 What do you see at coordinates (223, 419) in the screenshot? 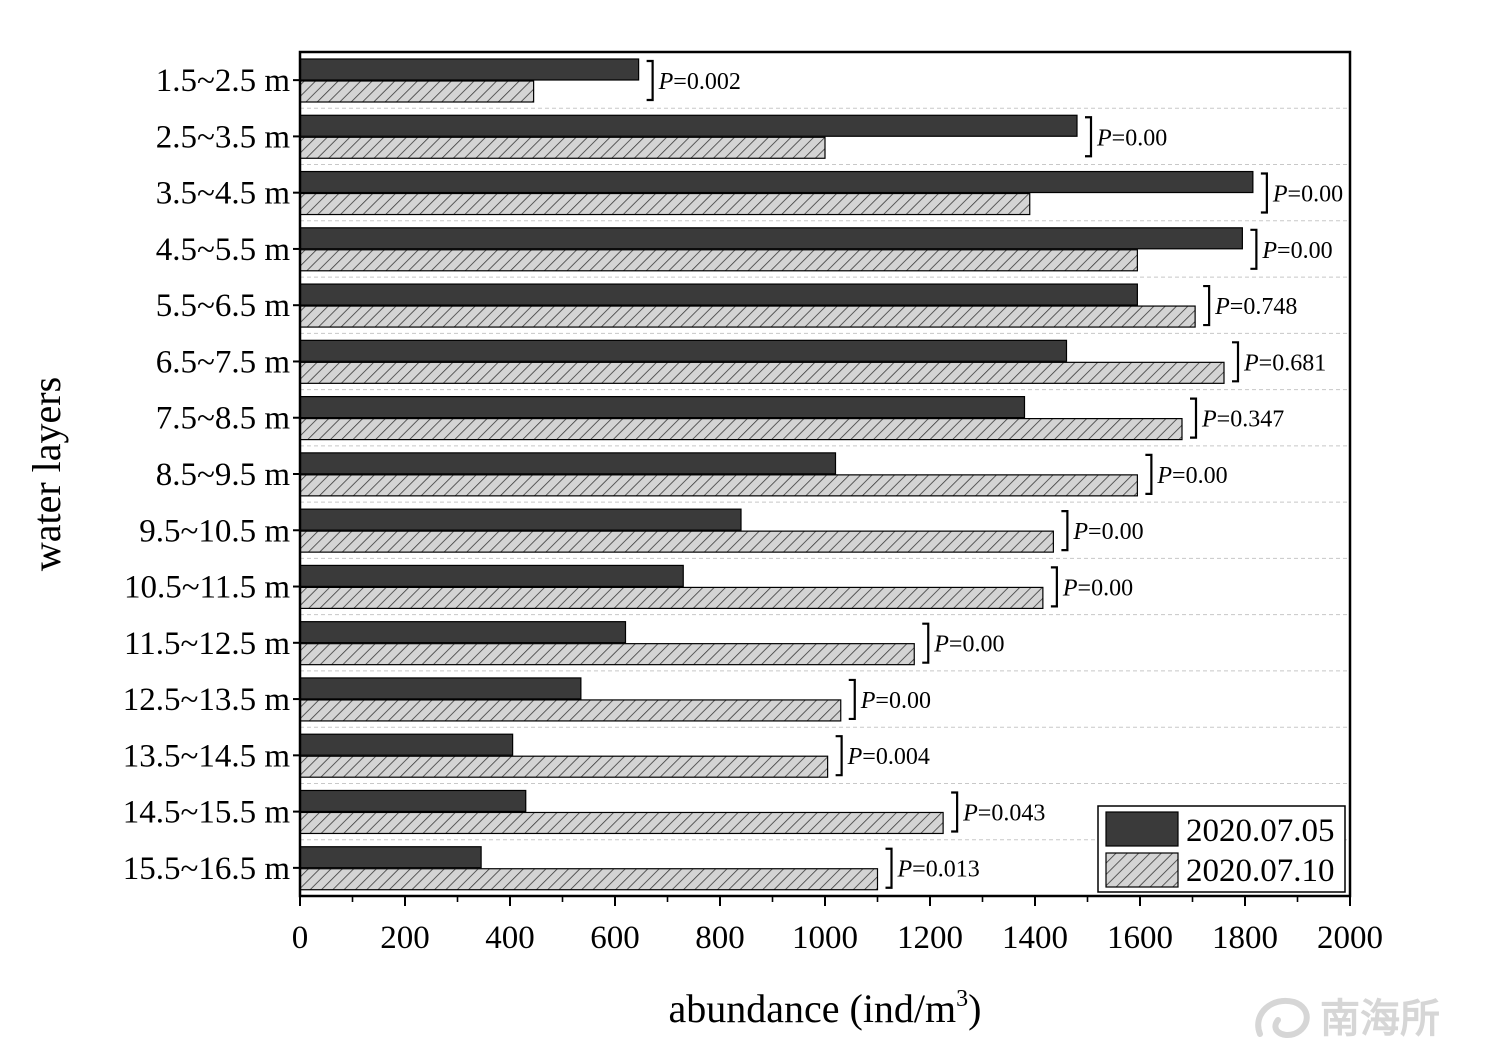
I see `y-tick-label: 7.5~8.5 m` at bounding box center [223, 419].